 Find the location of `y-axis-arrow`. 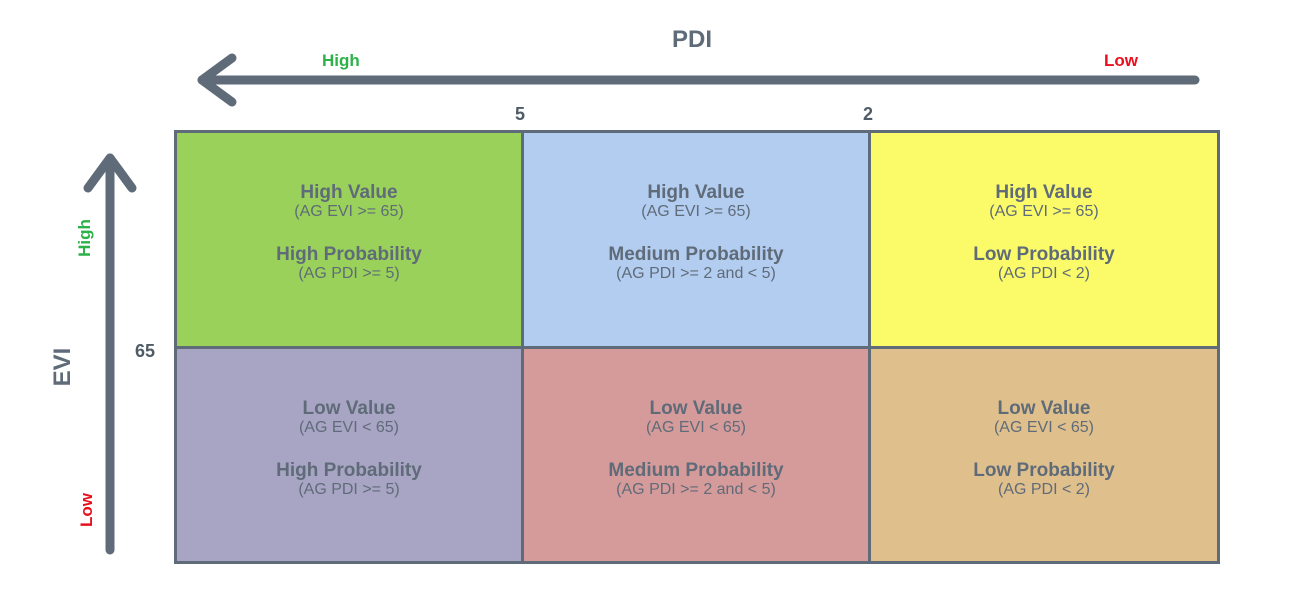

y-axis-arrow is located at coordinates (110, 354).